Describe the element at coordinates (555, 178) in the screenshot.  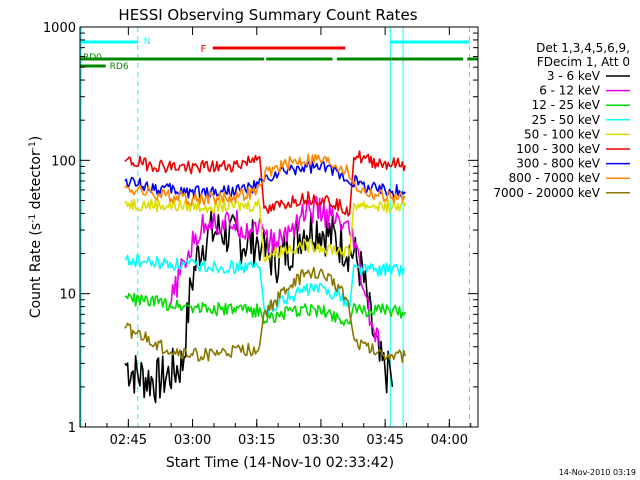
I see `legend-entry-label: 800 - 7000 keV` at that location.